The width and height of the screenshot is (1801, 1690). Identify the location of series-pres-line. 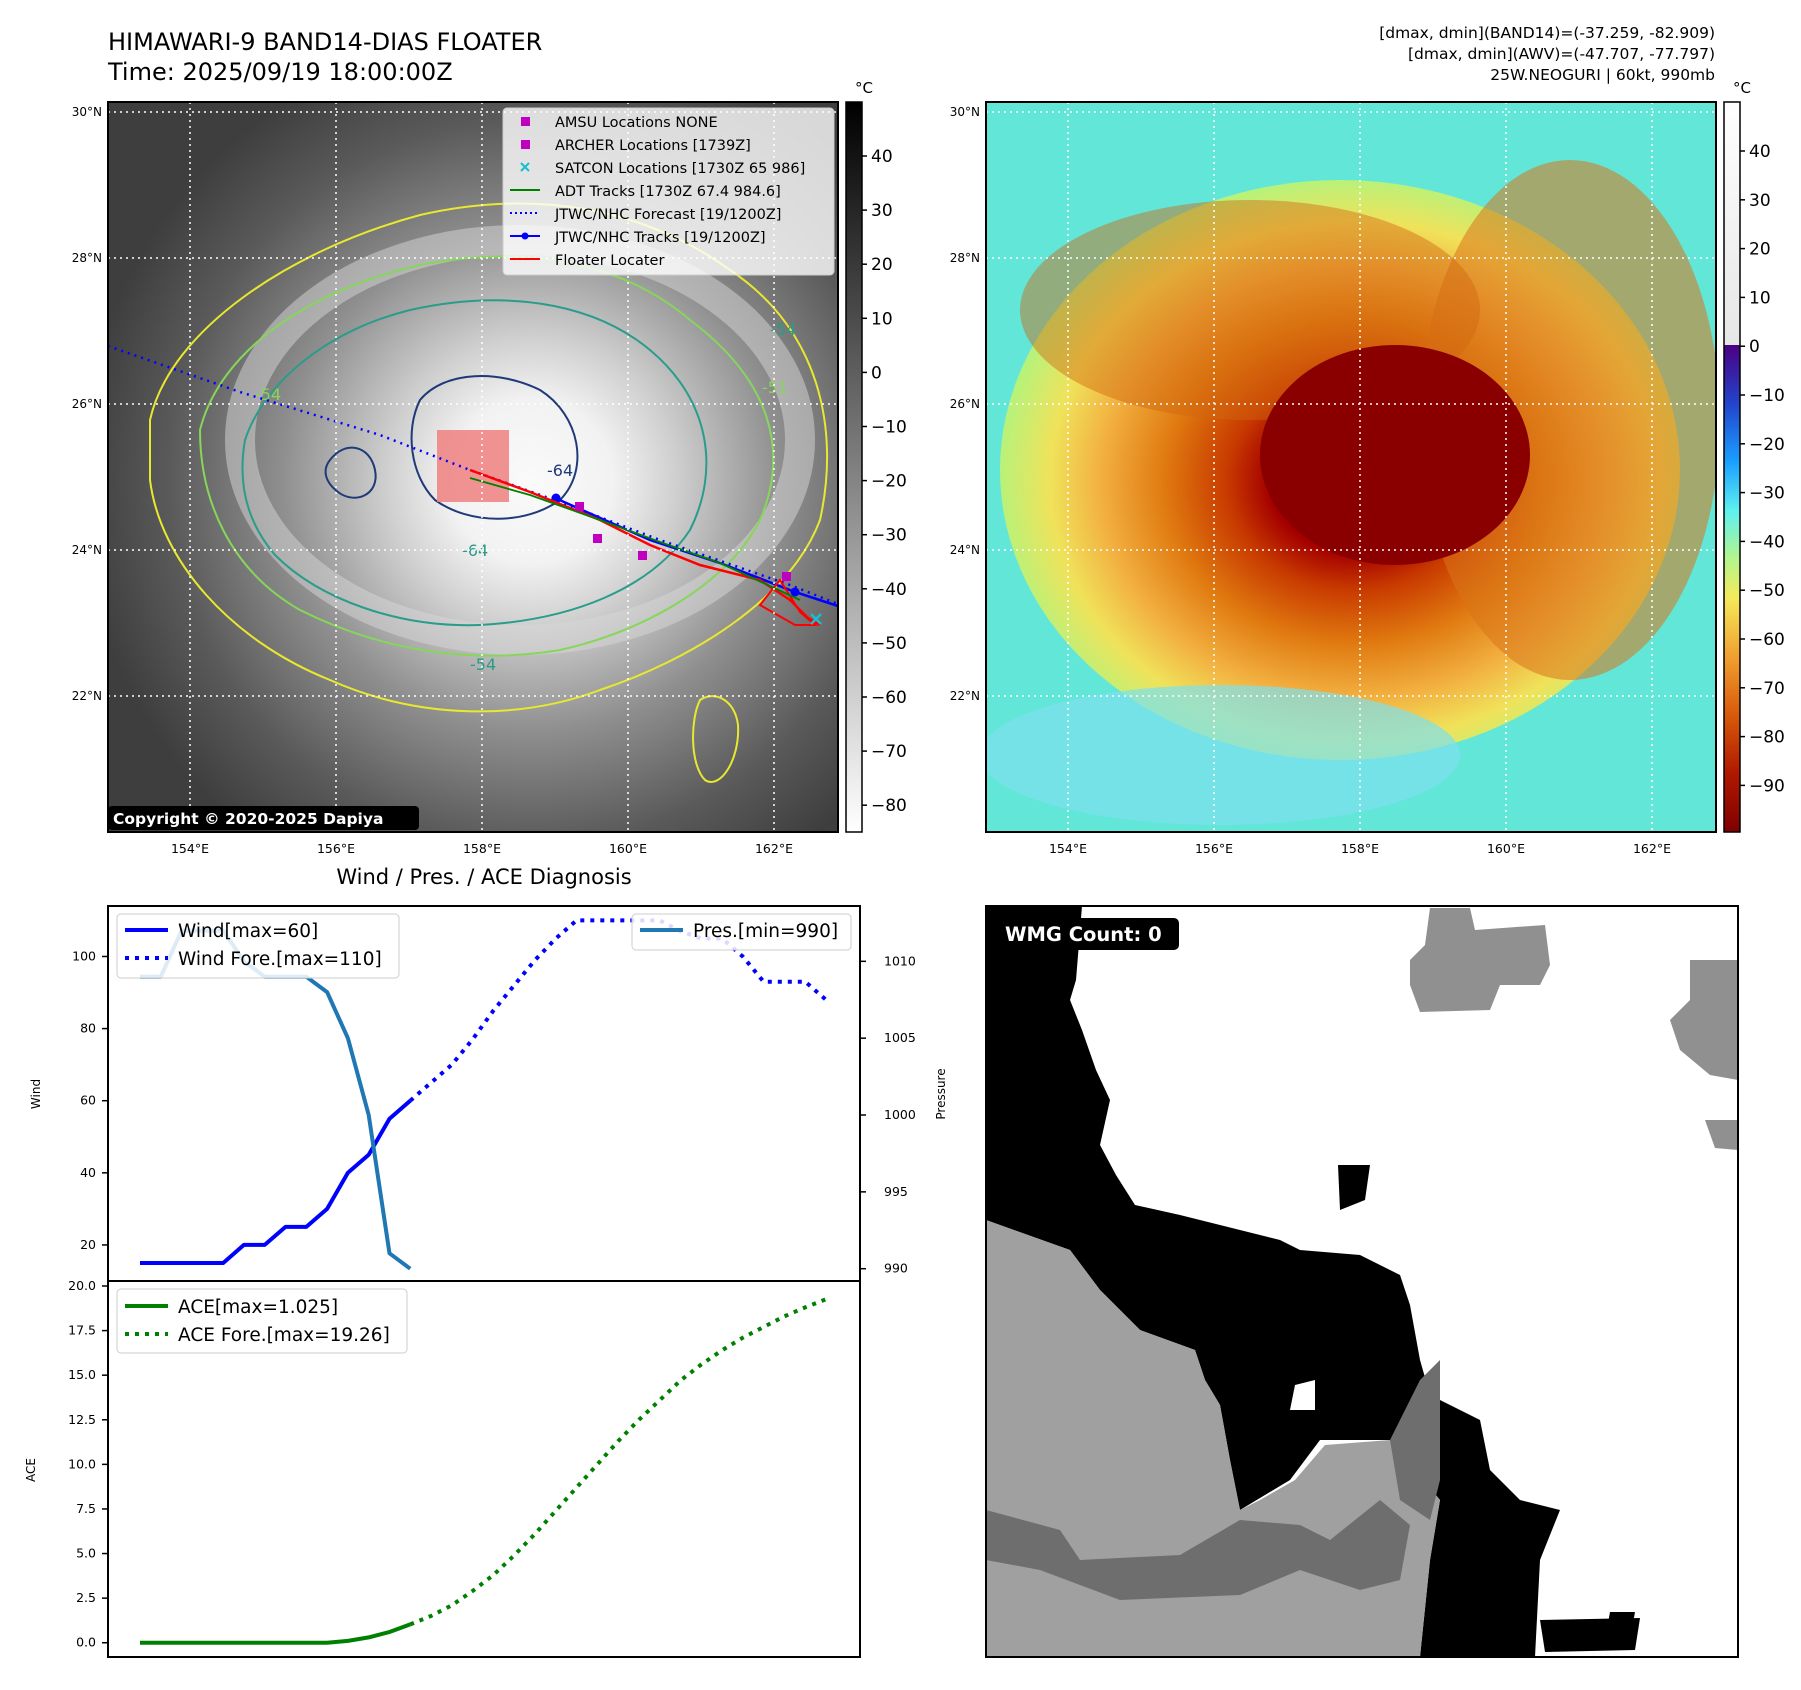
(276, 1099).